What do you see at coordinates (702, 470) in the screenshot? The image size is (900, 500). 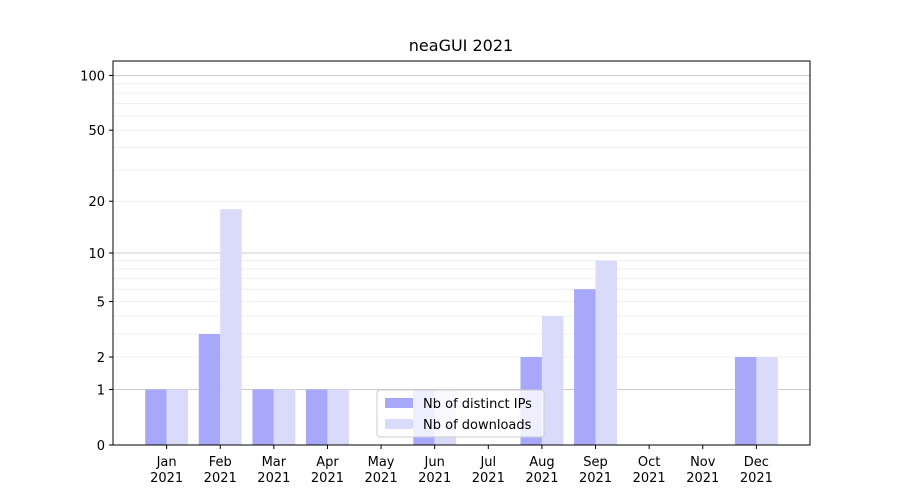 I see `x-tick-label: Nov 2021` at bounding box center [702, 470].